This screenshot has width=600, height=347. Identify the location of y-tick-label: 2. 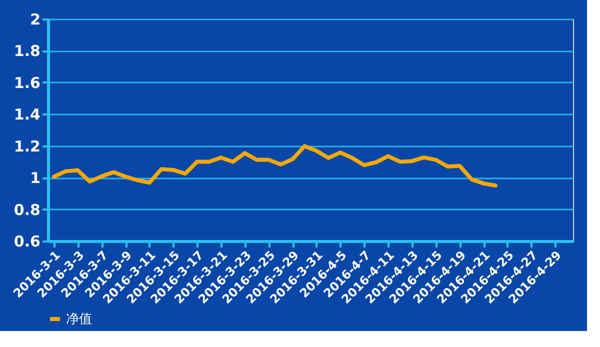
(35, 19).